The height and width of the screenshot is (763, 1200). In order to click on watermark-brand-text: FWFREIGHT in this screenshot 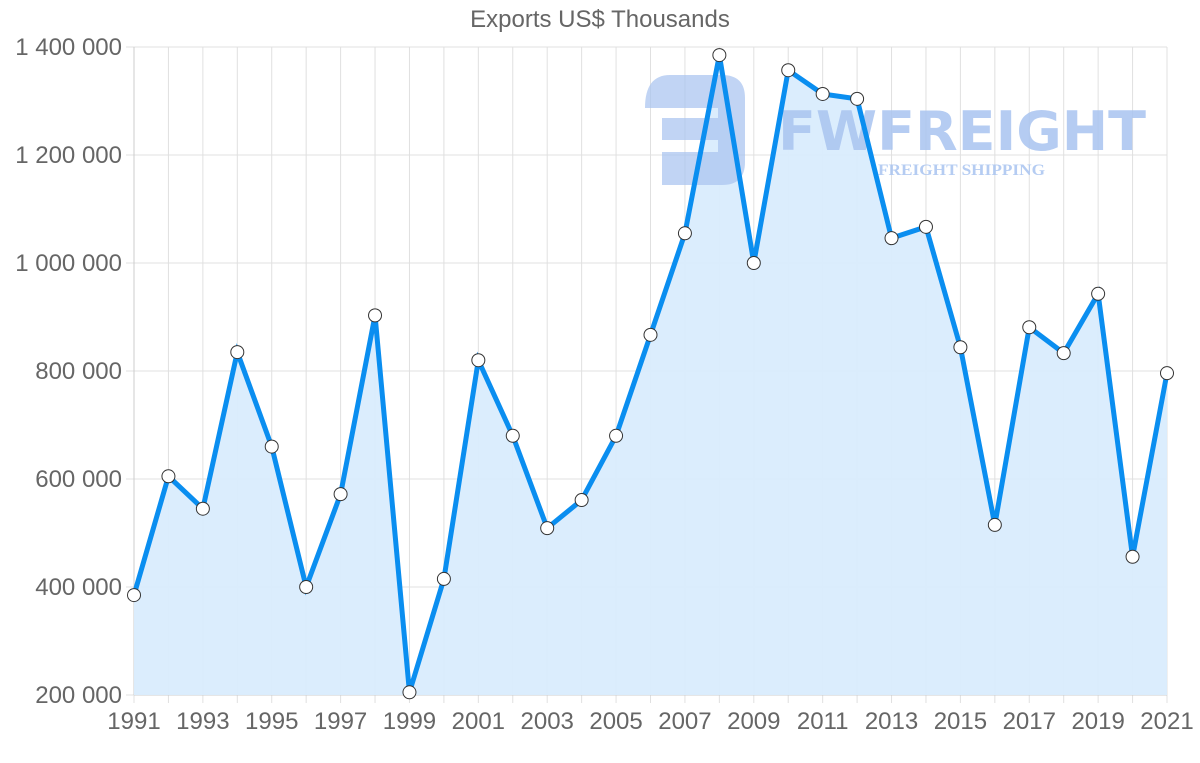, I will do `click(962, 131)`.